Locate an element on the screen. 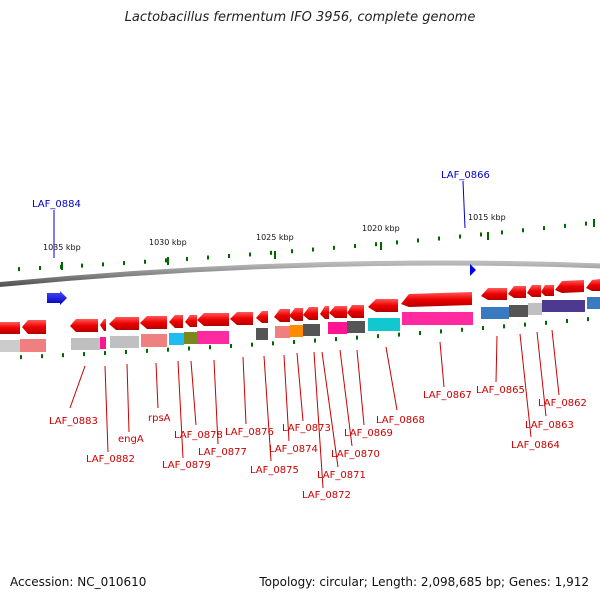  tick-label-1030: 1030 kbp is located at coordinates (168, 242).